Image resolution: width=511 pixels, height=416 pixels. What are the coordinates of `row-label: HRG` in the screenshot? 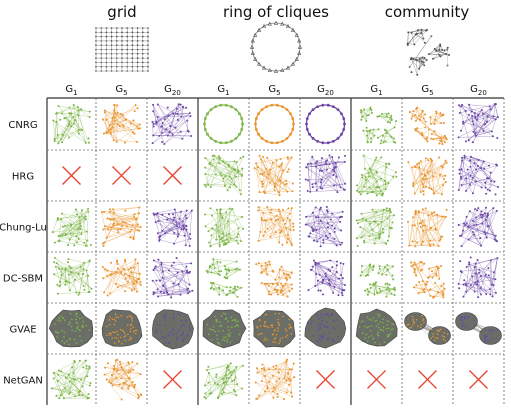 It's located at (23, 177).